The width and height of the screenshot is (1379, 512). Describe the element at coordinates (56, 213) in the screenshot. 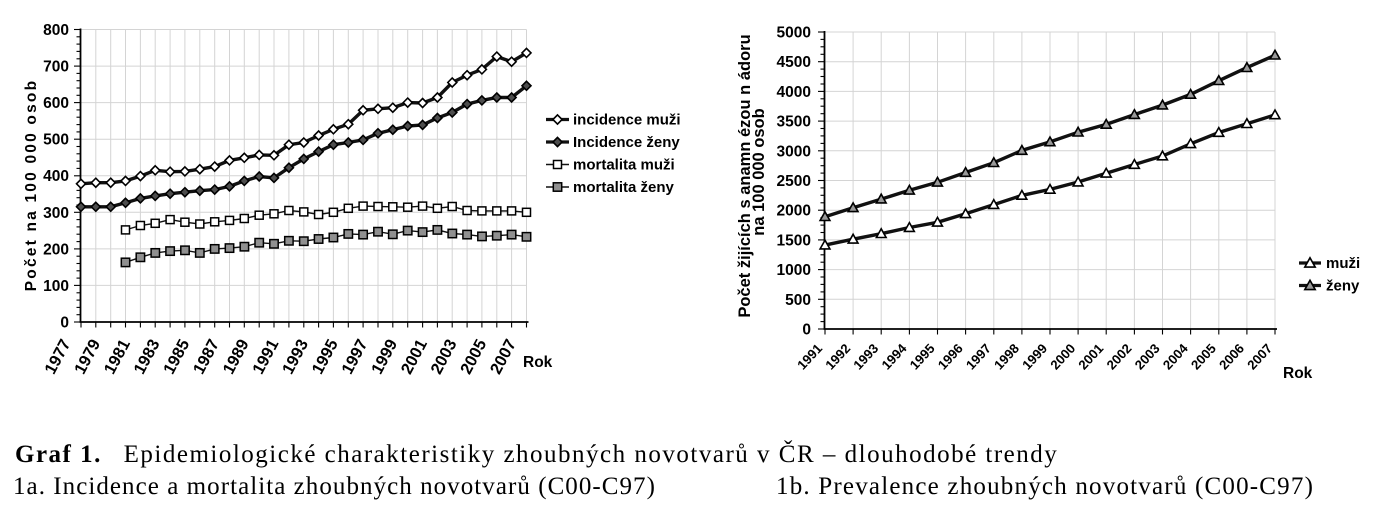

I see `svg-text: 300` at that location.